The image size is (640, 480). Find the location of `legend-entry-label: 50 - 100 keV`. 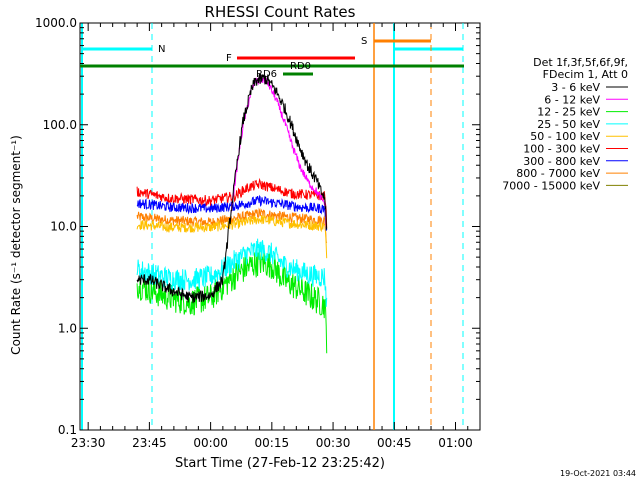

legend-entry-label: 50 - 100 keV is located at coordinates (565, 136).